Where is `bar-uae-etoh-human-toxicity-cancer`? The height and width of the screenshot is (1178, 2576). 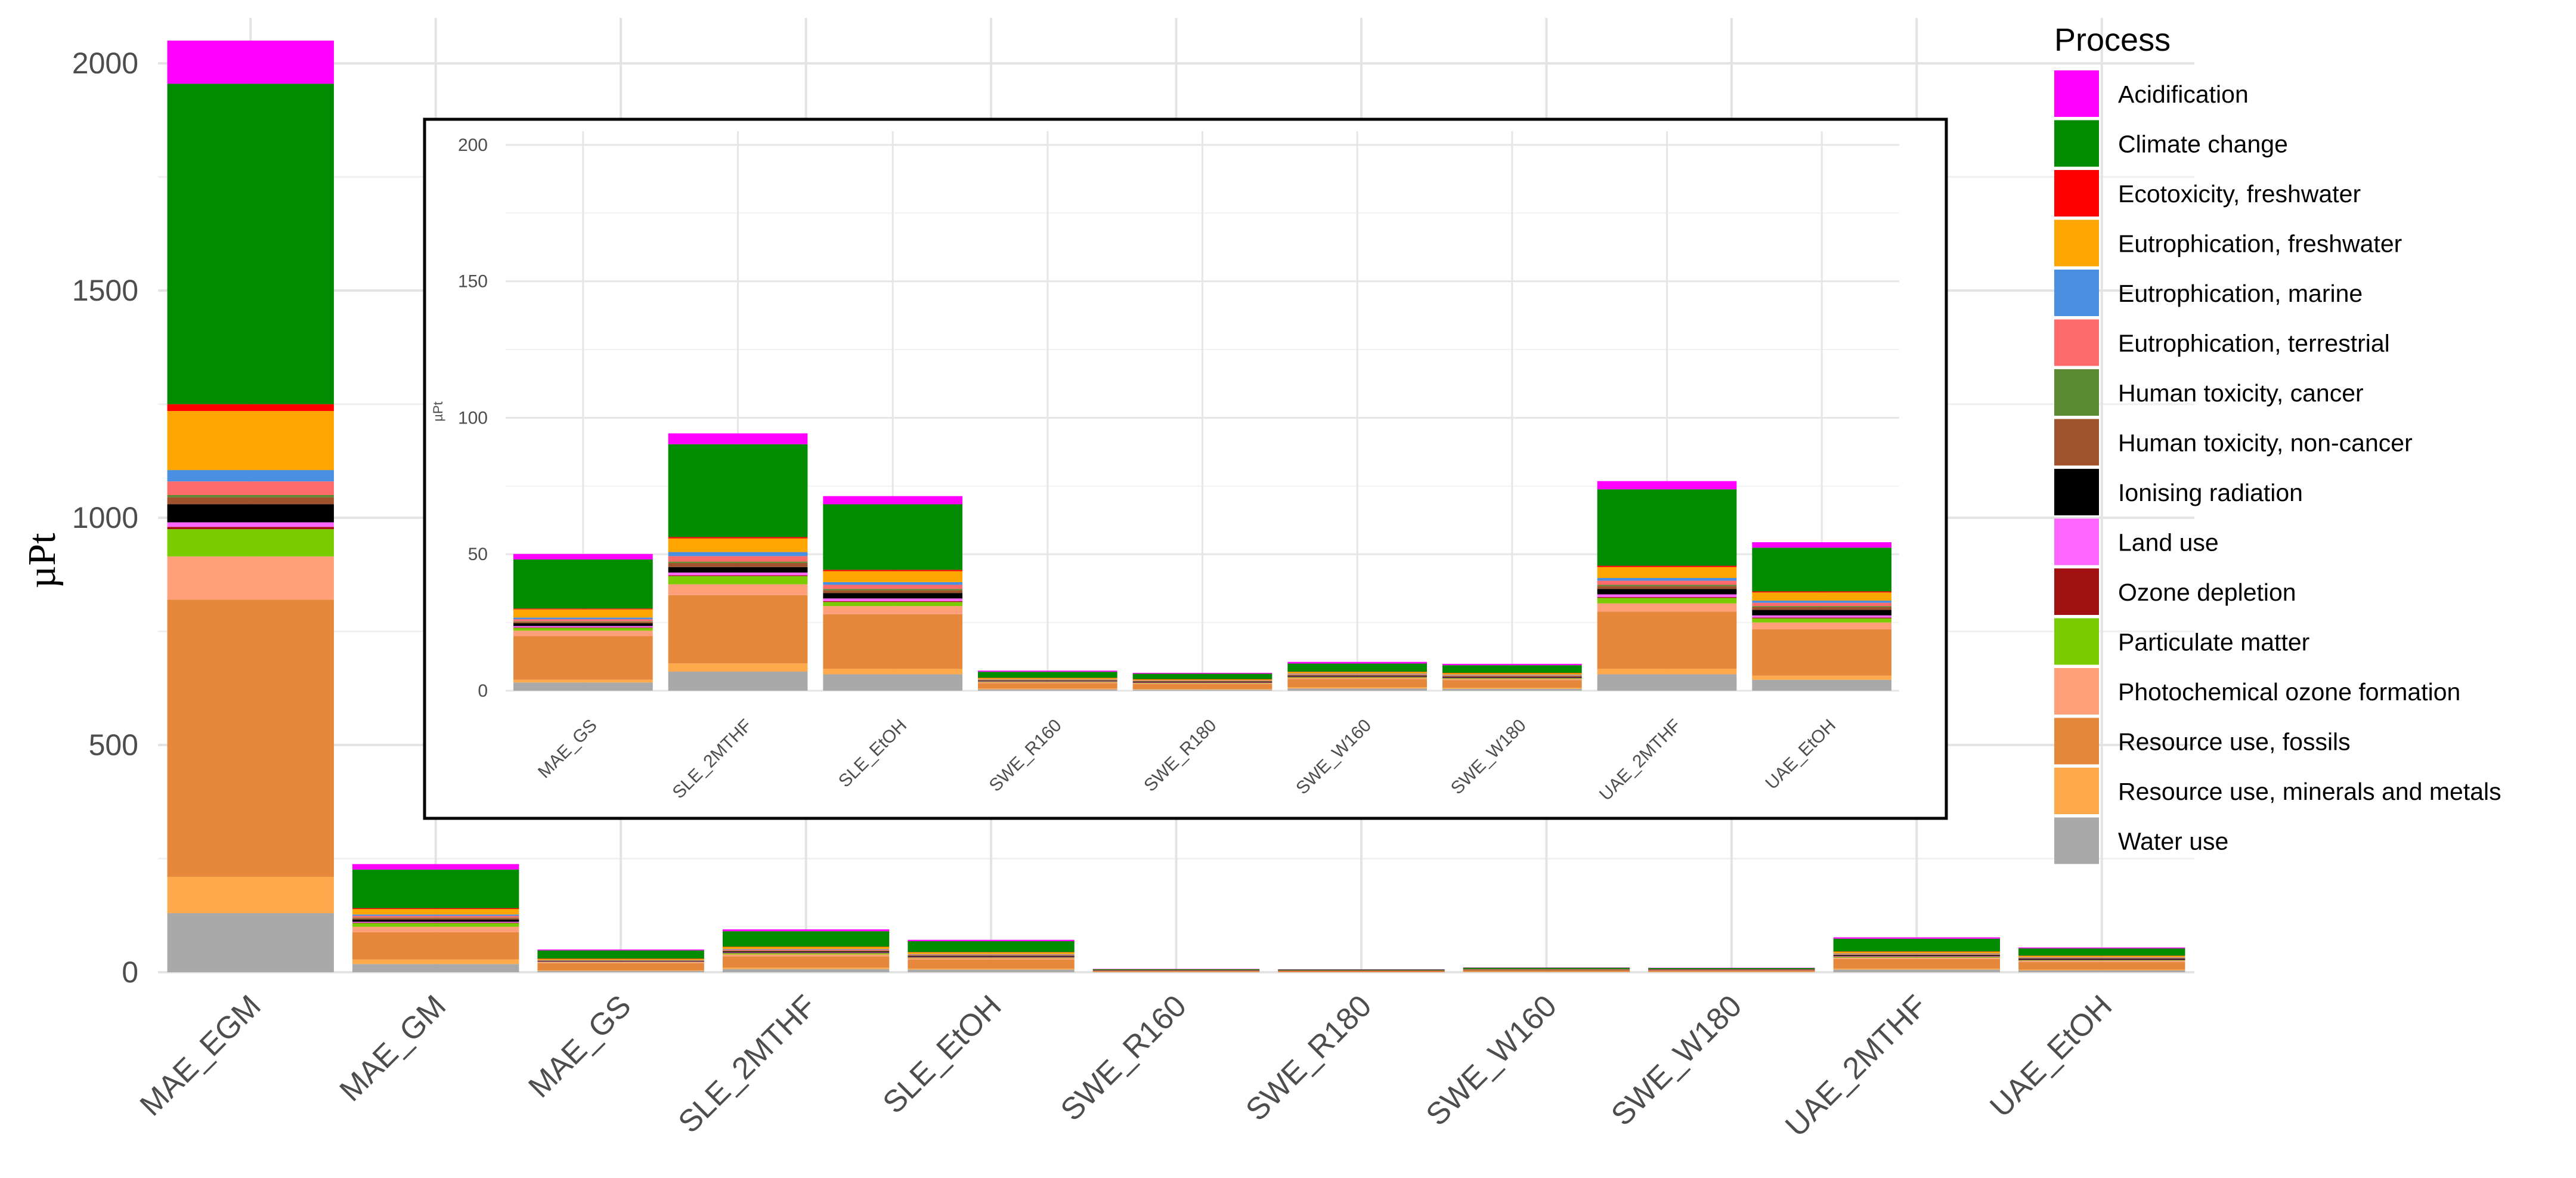
bar-uae-etoh-human-toxicity-cancer is located at coordinates (2101, 958).